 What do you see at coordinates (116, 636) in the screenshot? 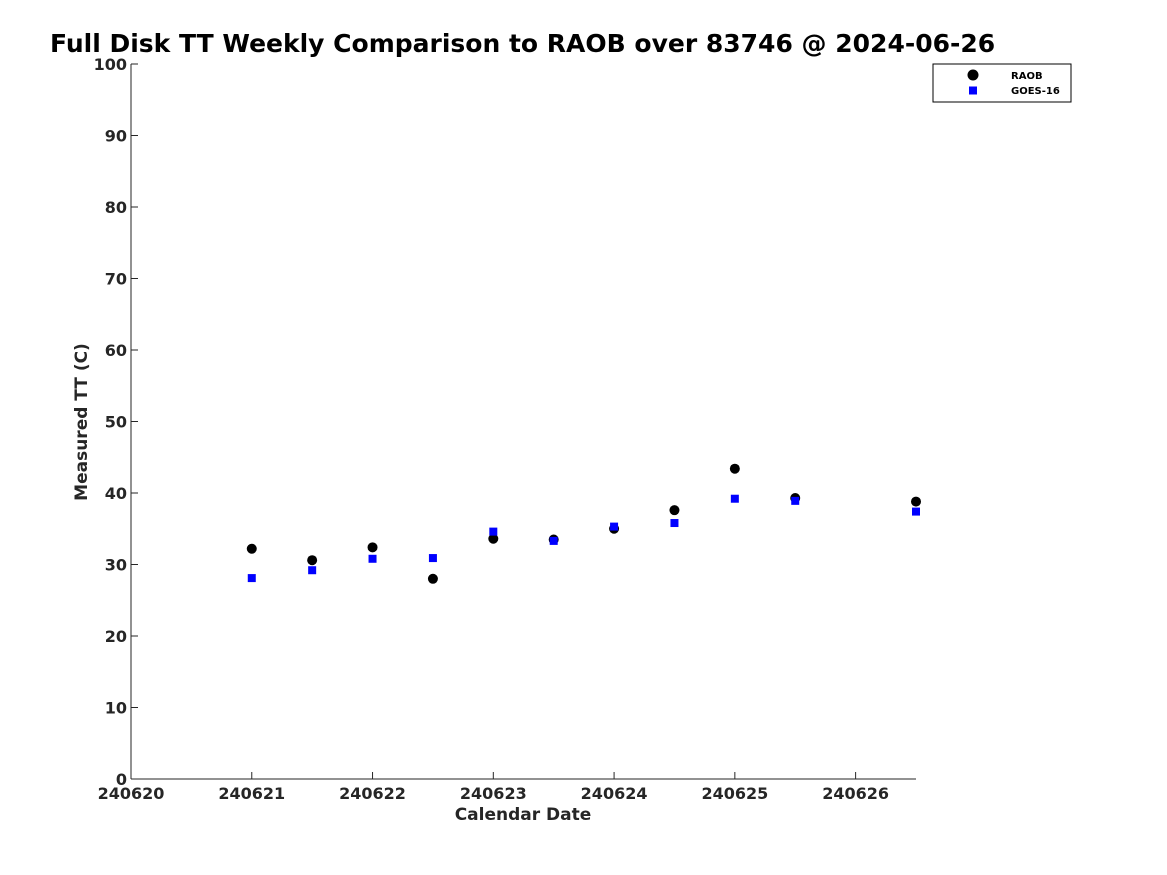
I see `y-tick-label: 20` at bounding box center [116, 636].